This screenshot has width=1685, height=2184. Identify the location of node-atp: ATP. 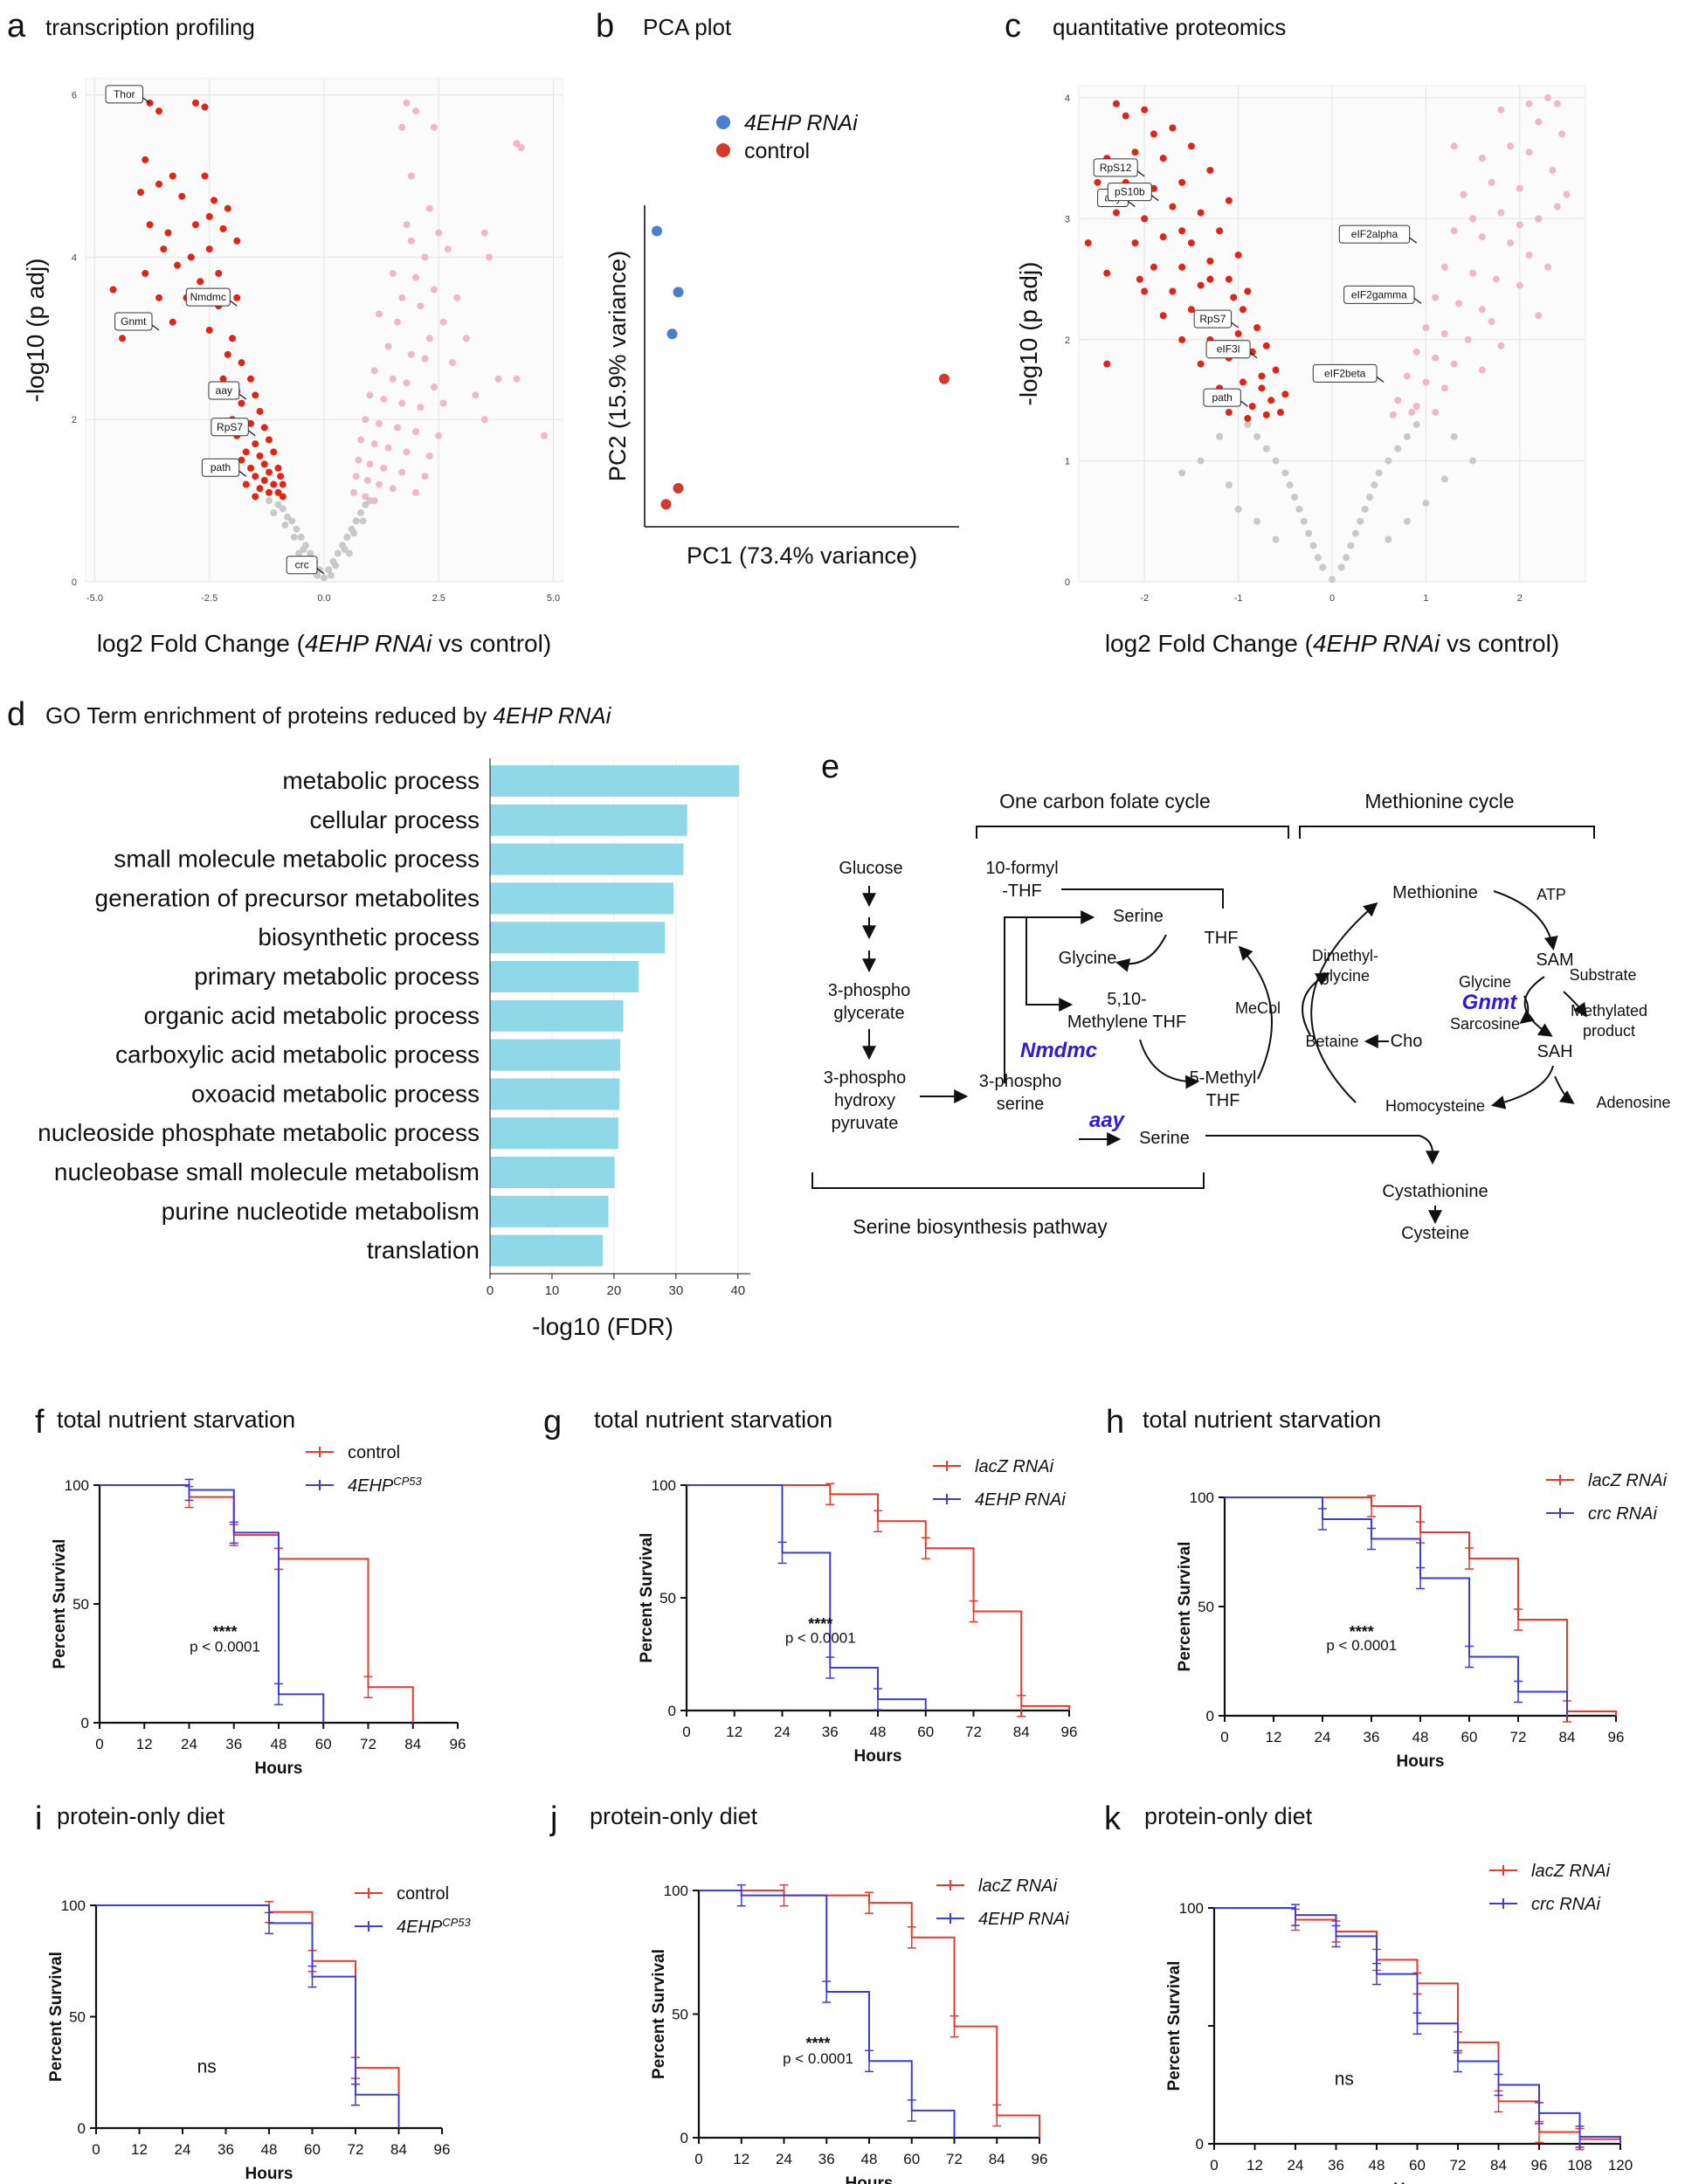
(1551, 894).